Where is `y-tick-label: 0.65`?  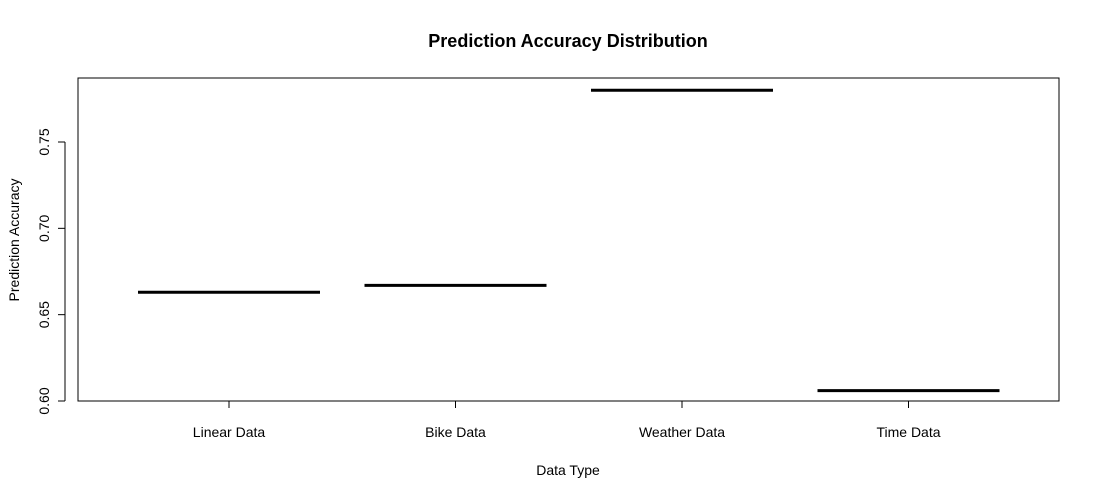
y-tick-label: 0.65 is located at coordinates (44, 314).